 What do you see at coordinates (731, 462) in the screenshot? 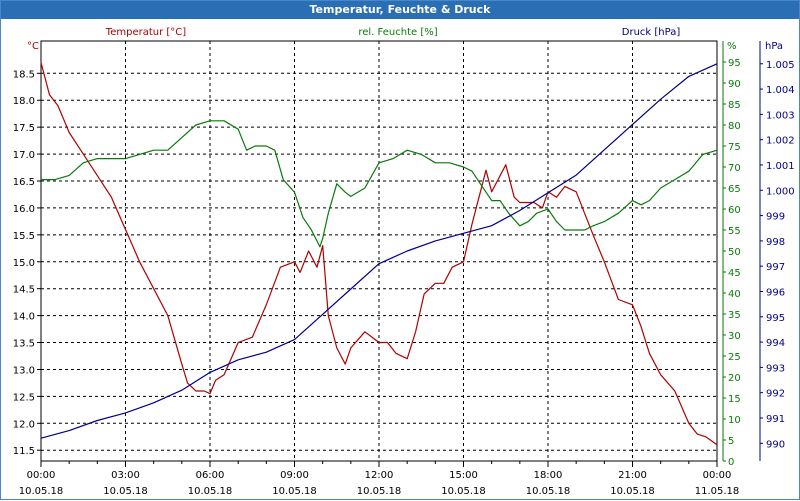
I see `y-tick-humidity: 0` at bounding box center [731, 462].